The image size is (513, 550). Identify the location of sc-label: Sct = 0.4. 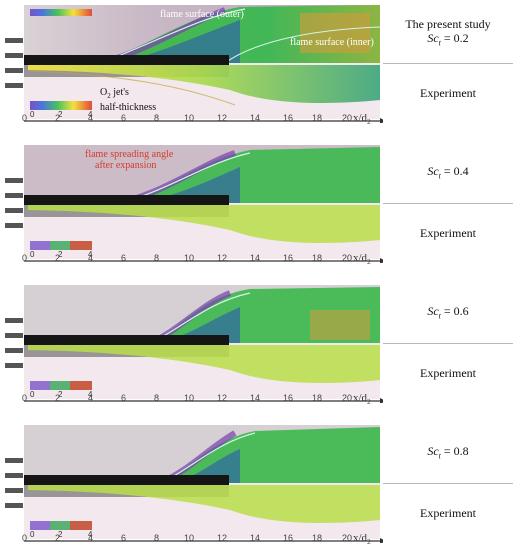
(448, 172).